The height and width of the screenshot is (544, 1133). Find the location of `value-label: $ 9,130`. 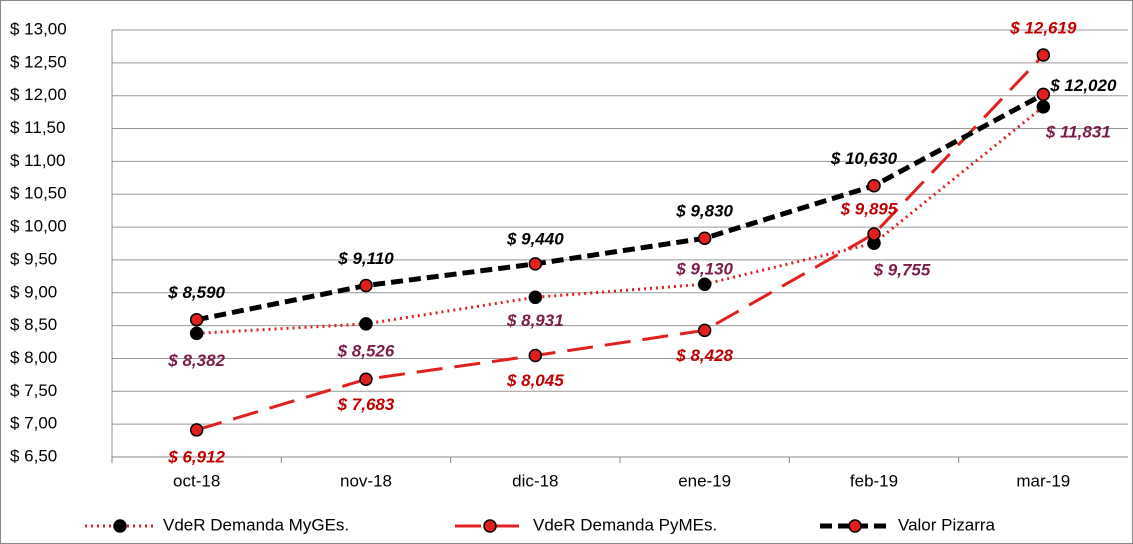

value-label: $ 9,130 is located at coordinates (704, 269).